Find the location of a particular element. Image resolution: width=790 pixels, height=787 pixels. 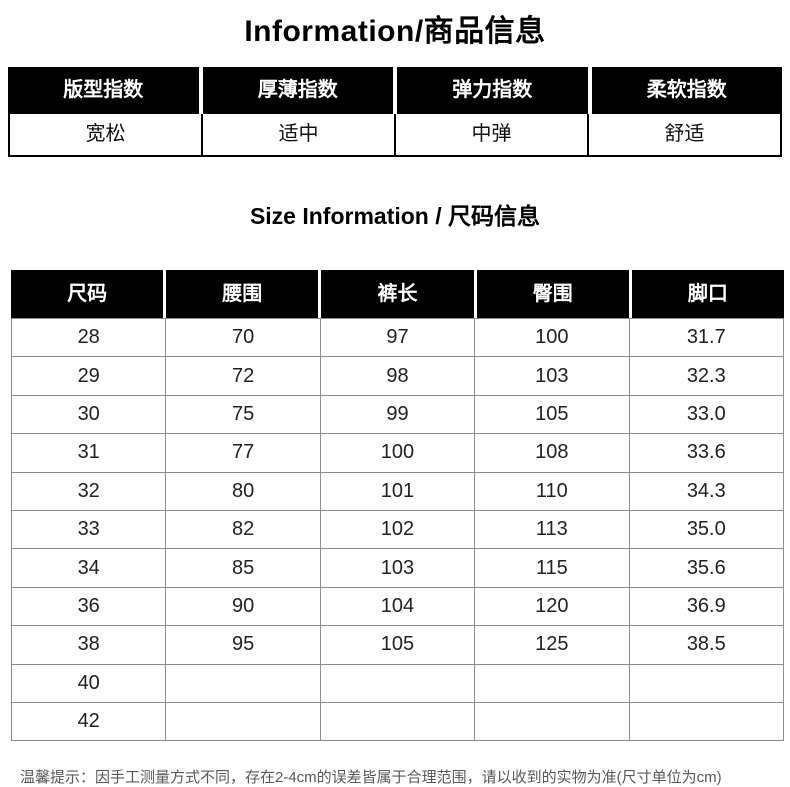

size-cell: 97 is located at coordinates (397, 337).